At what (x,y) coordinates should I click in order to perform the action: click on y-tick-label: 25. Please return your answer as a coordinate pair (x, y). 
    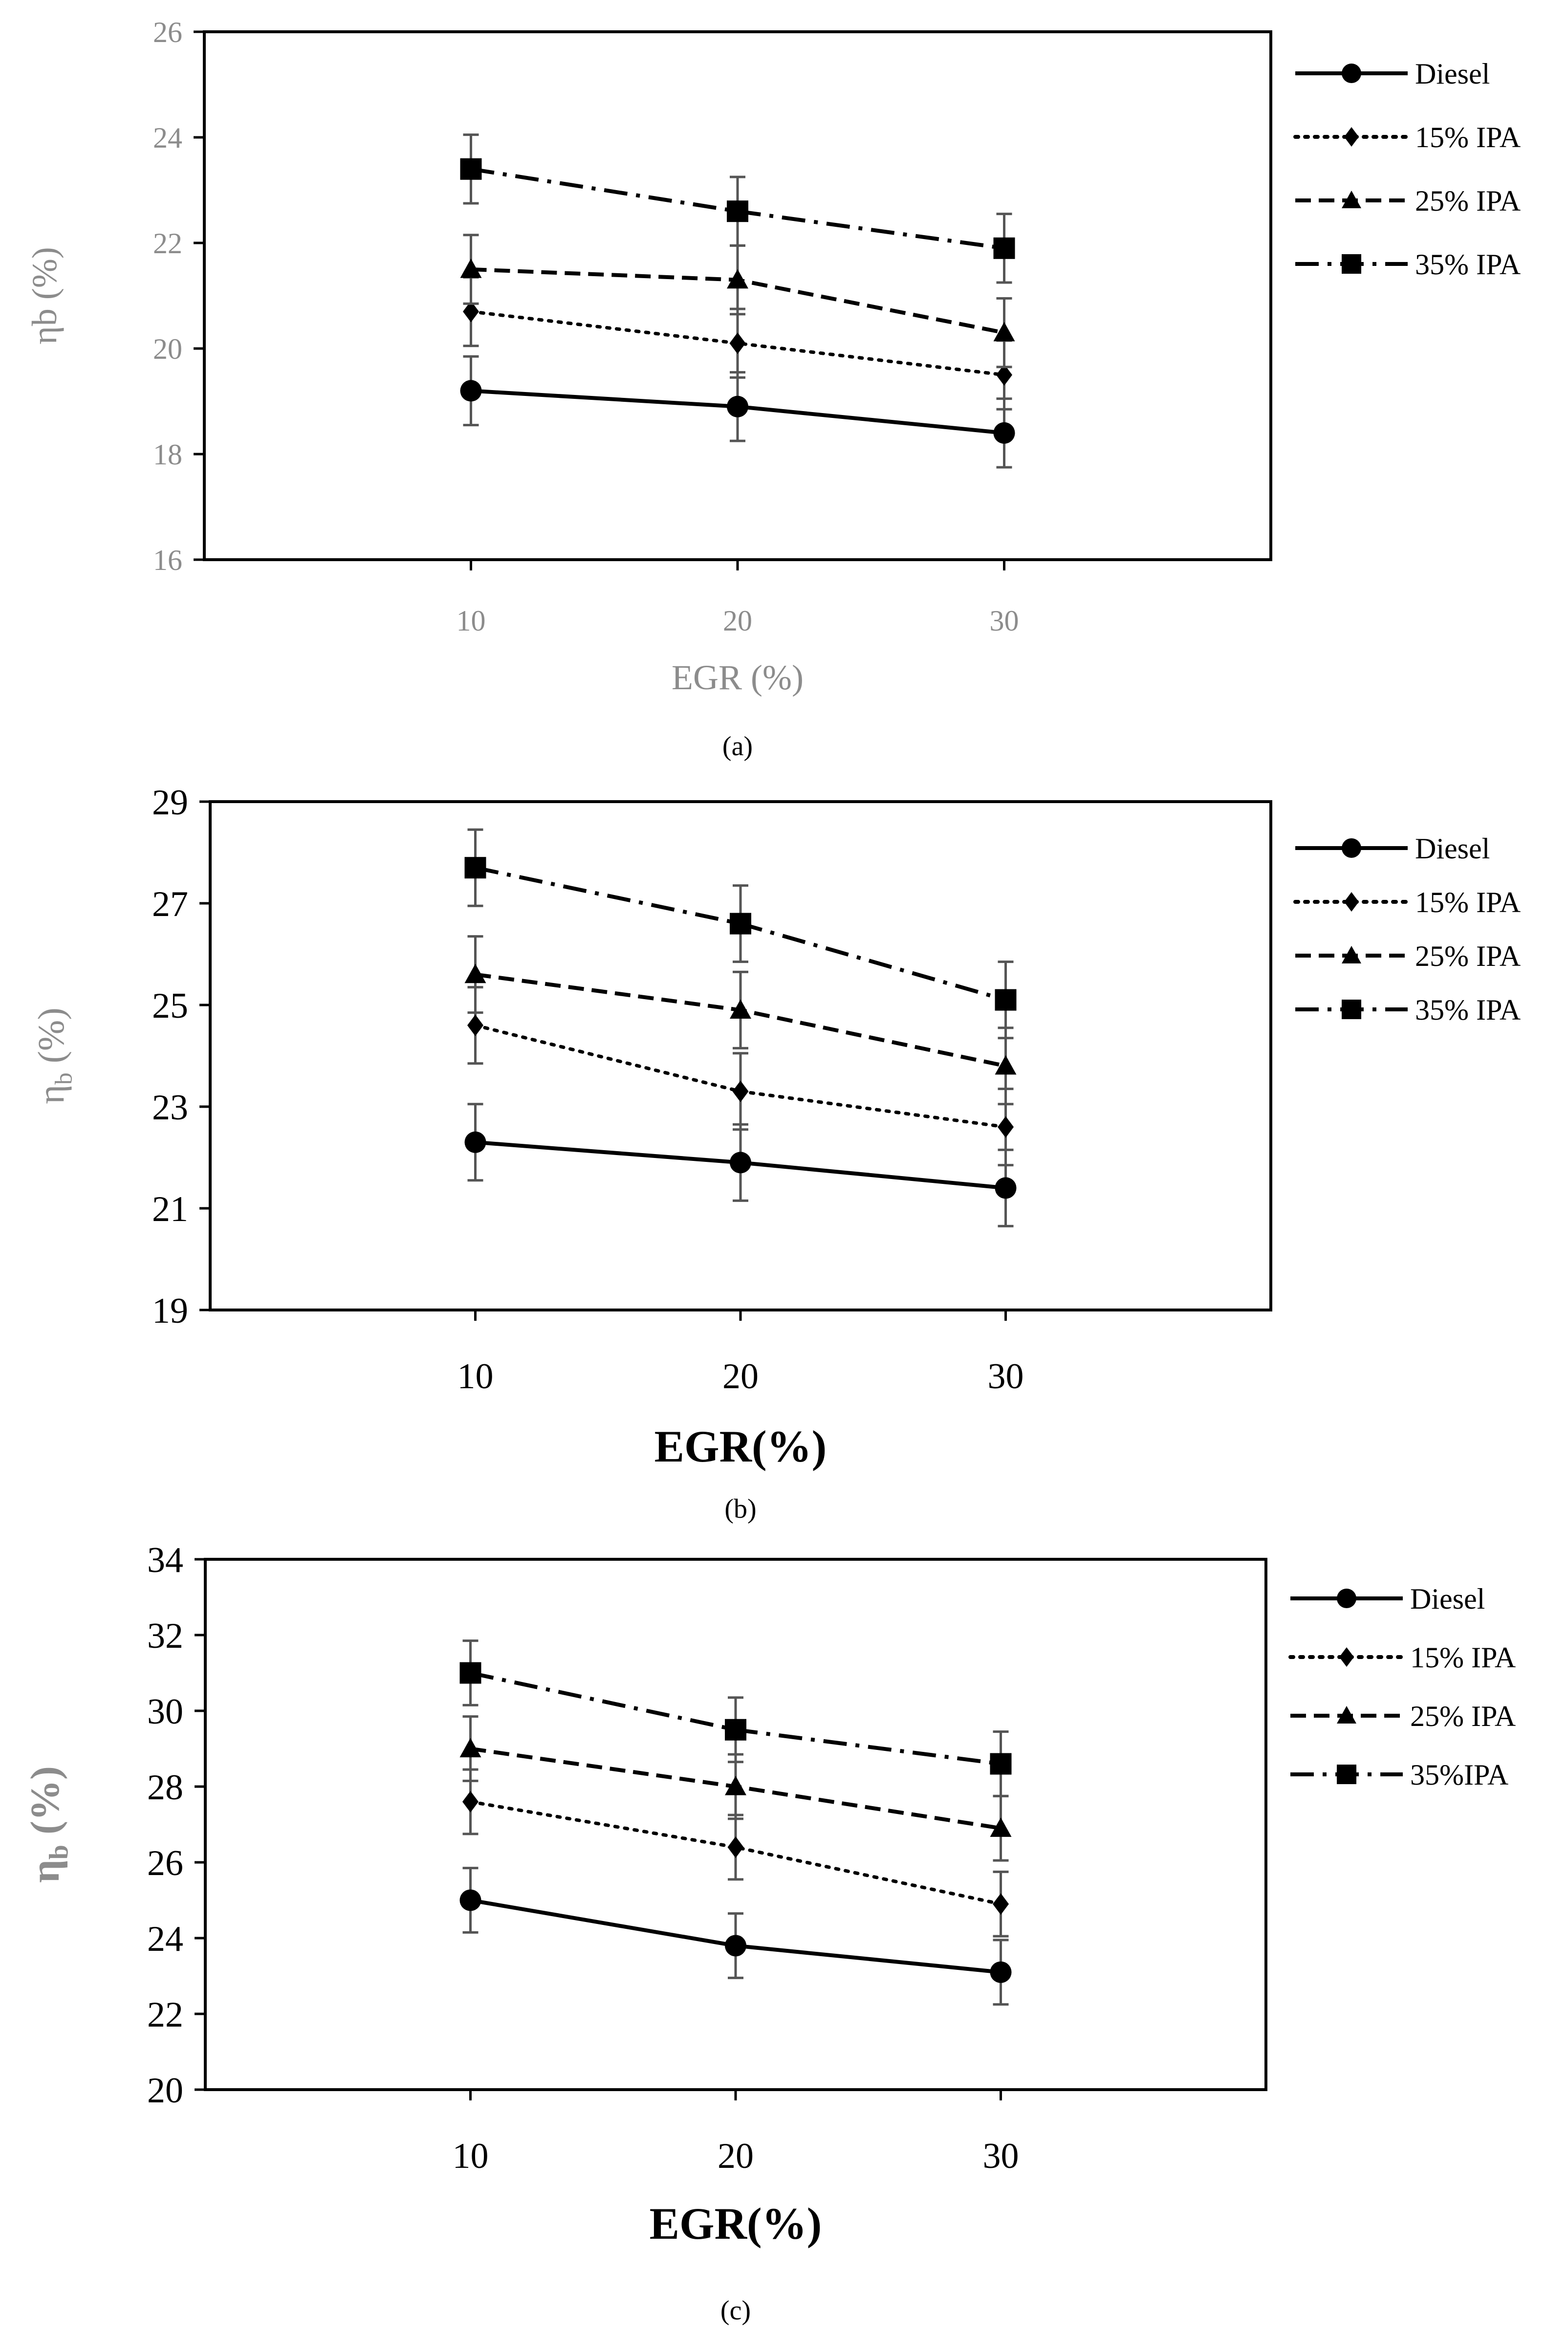
    Looking at the image, I should click on (170, 1006).